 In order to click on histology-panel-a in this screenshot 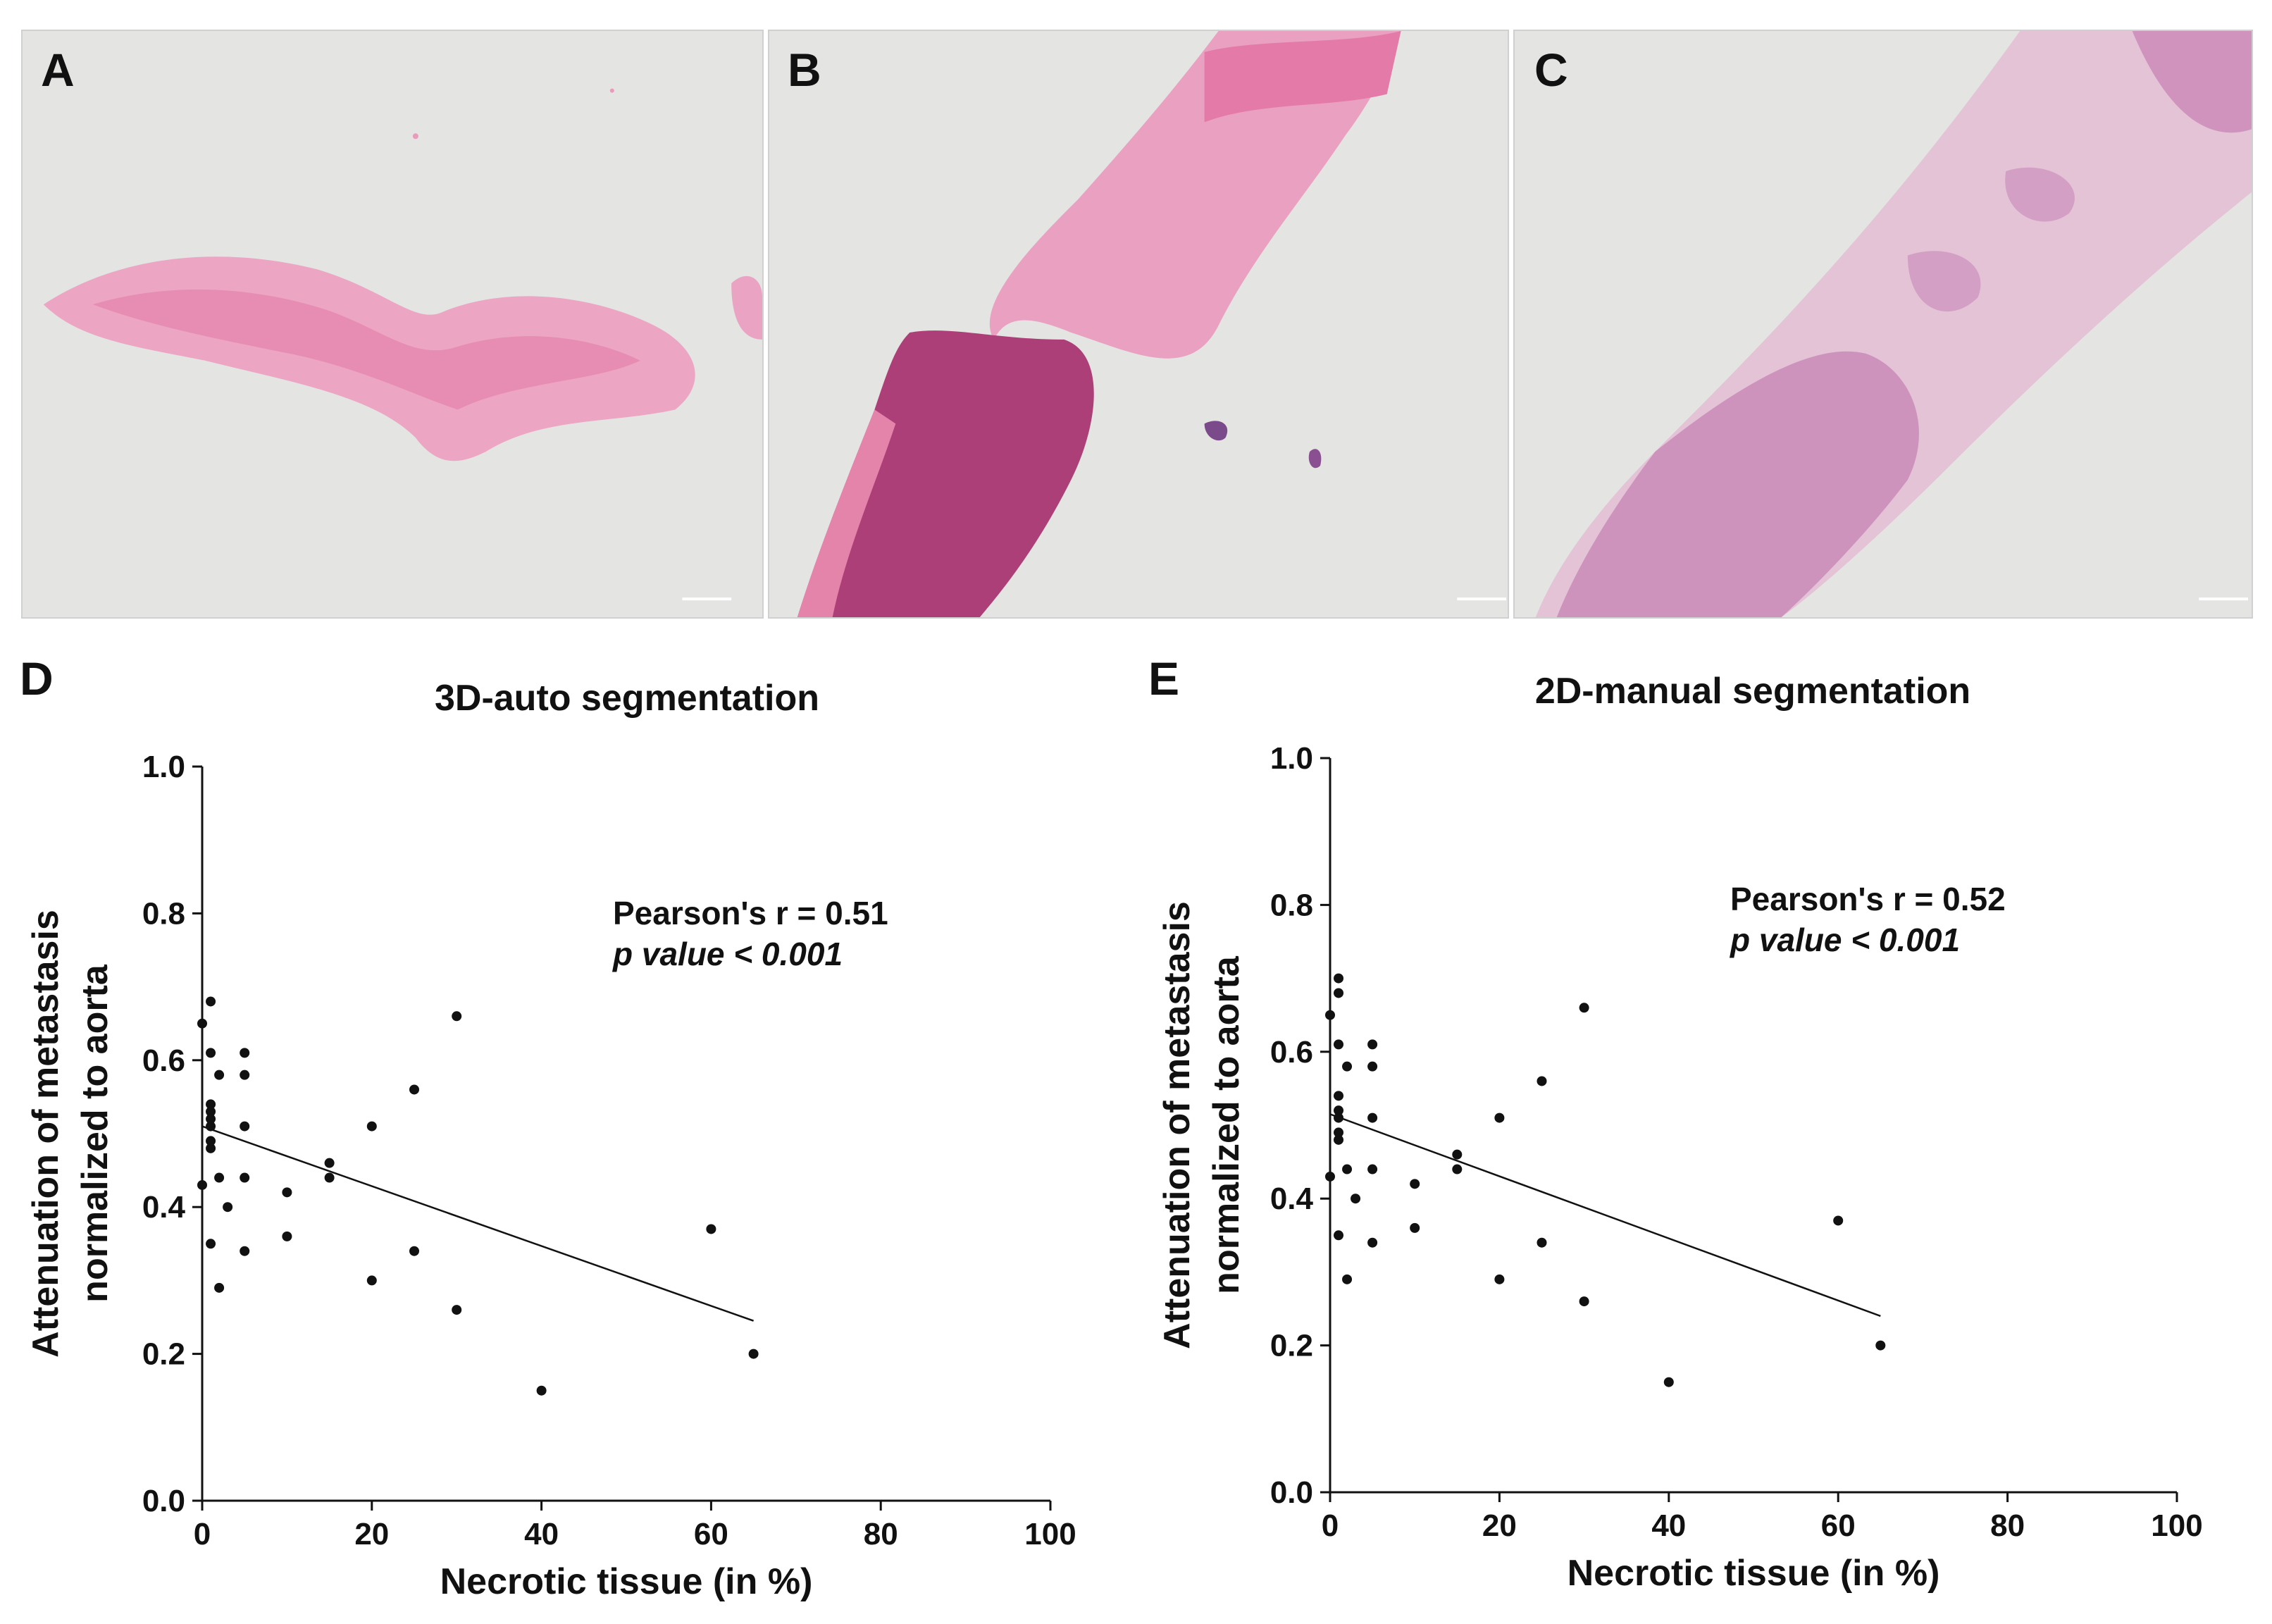, I will do `click(392, 324)`.